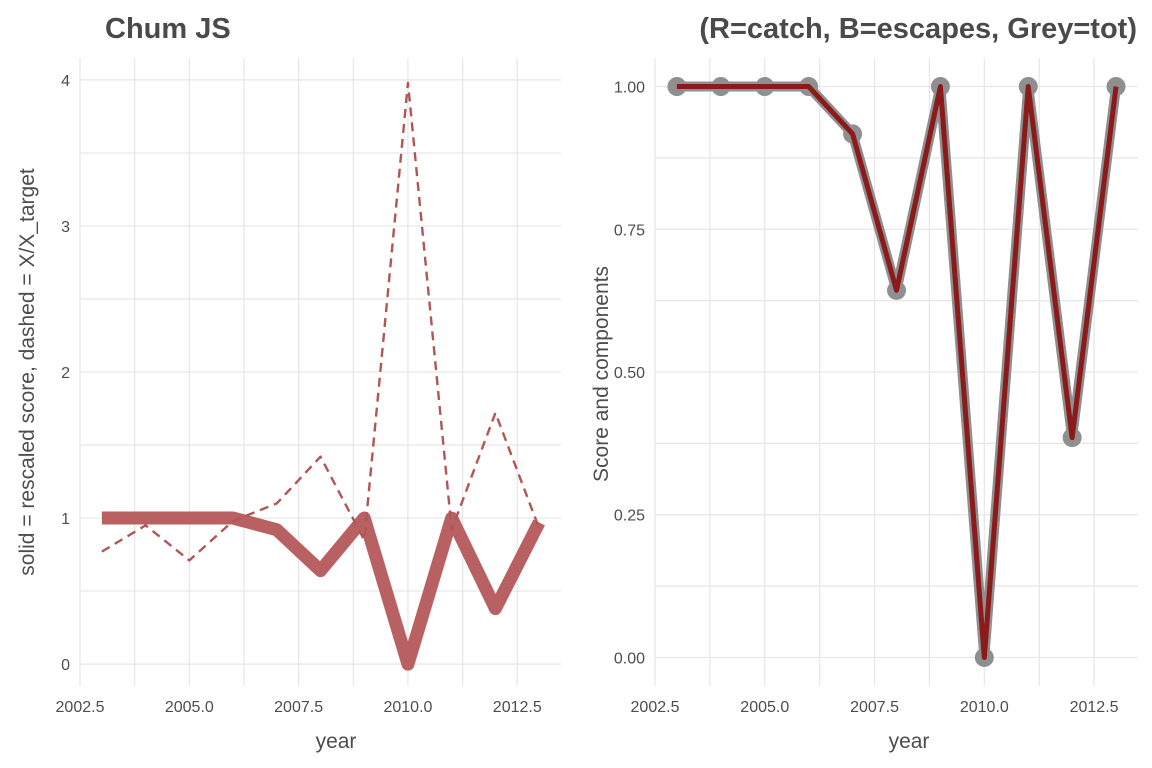 Image resolution: width=1152 pixels, height=768 pixels. I want to click on right-x-axis-label: year, so click(909, 741).